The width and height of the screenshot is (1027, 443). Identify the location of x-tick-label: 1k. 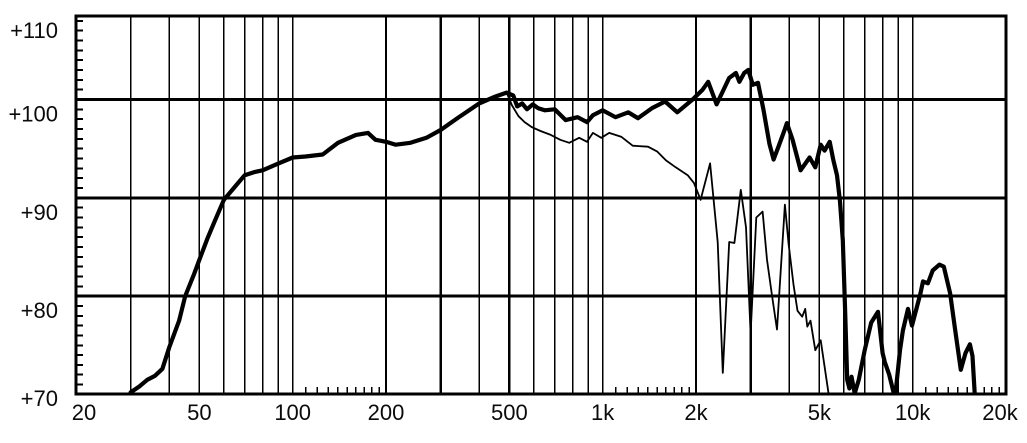
(603, 412).